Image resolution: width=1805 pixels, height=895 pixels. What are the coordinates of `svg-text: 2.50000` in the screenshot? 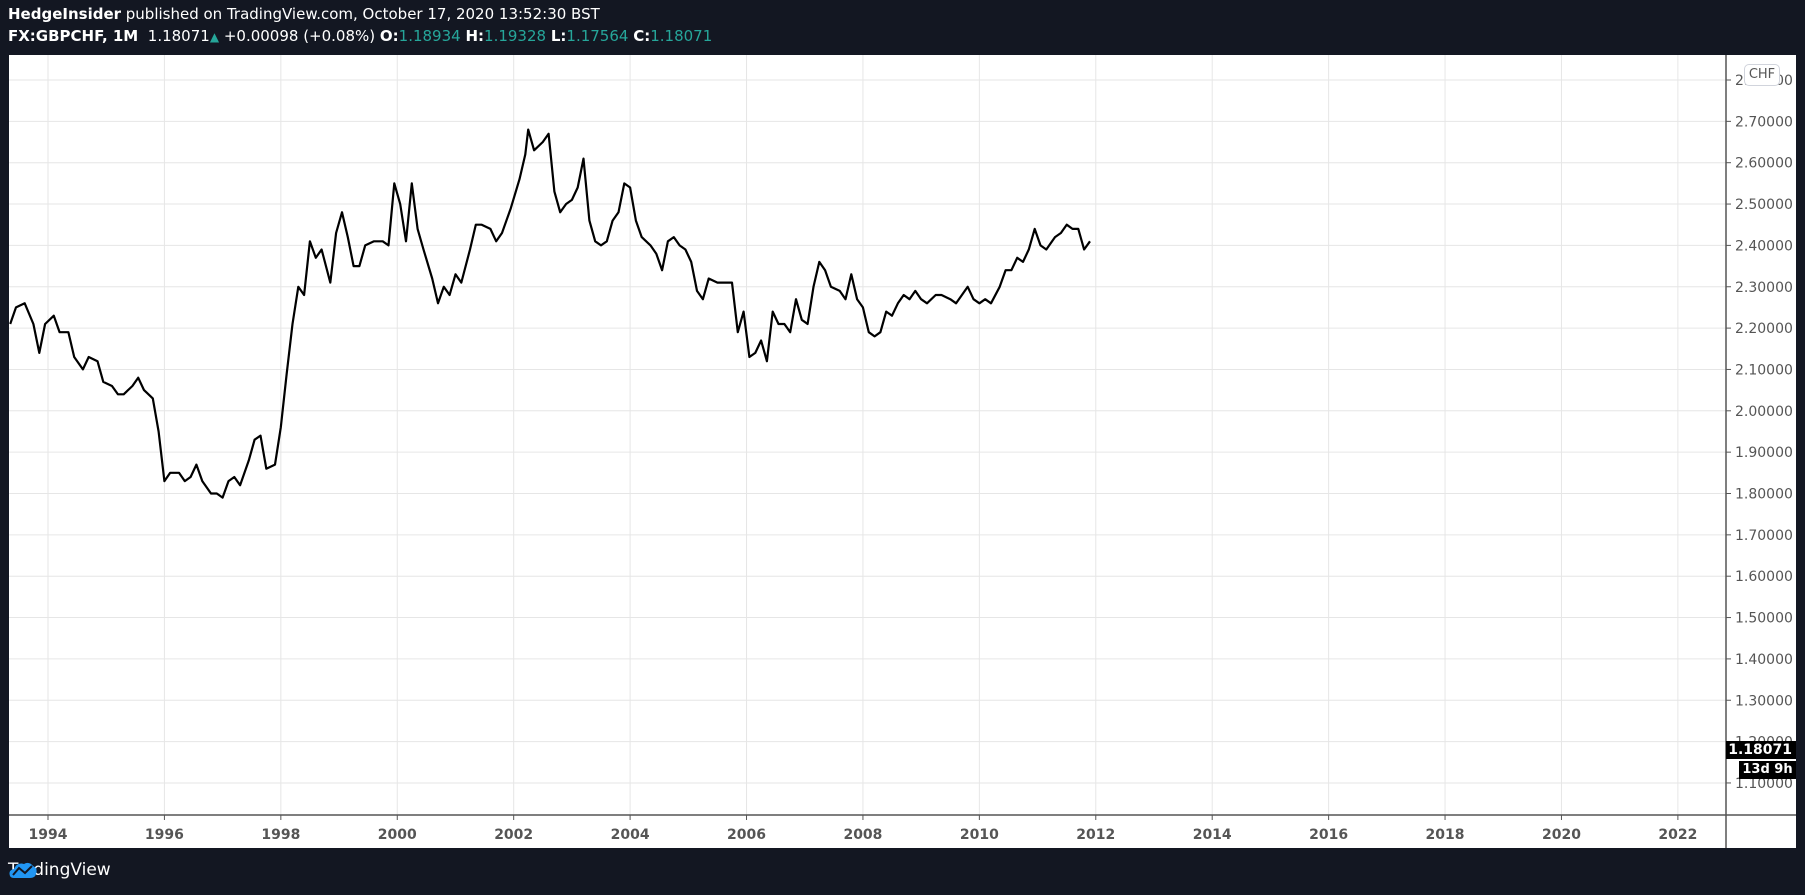 It's located at (1764, 205).